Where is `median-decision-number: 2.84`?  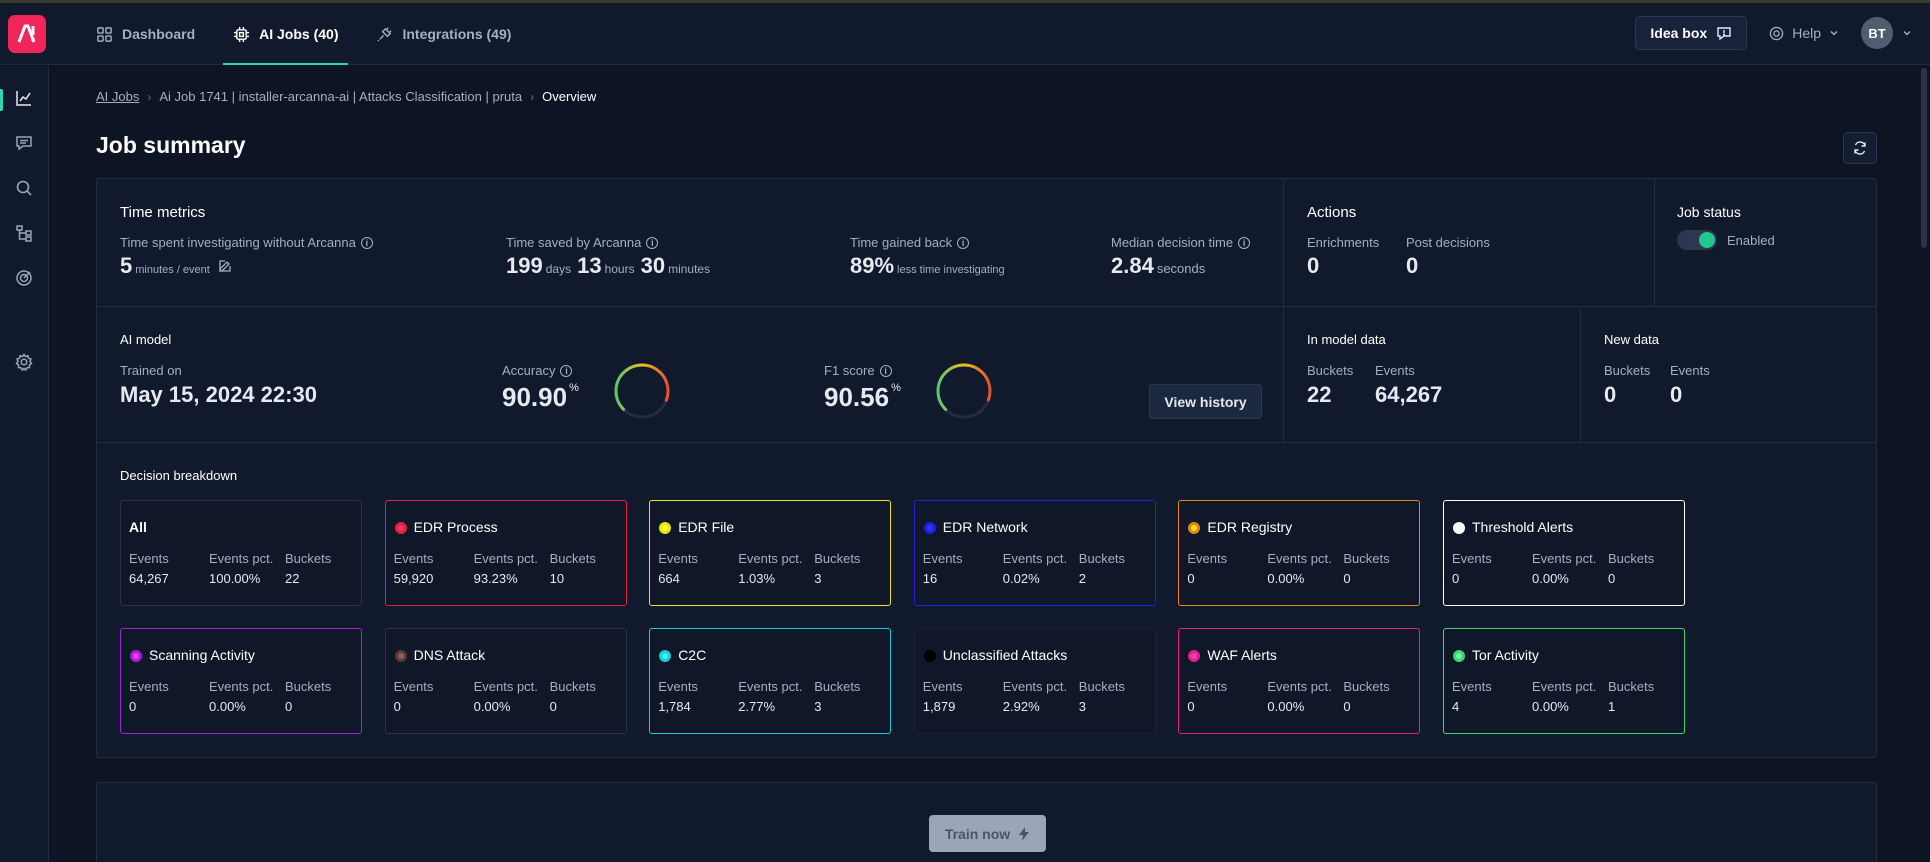 median-decision-number: 2.84 is located at coordinates (1132, 265).